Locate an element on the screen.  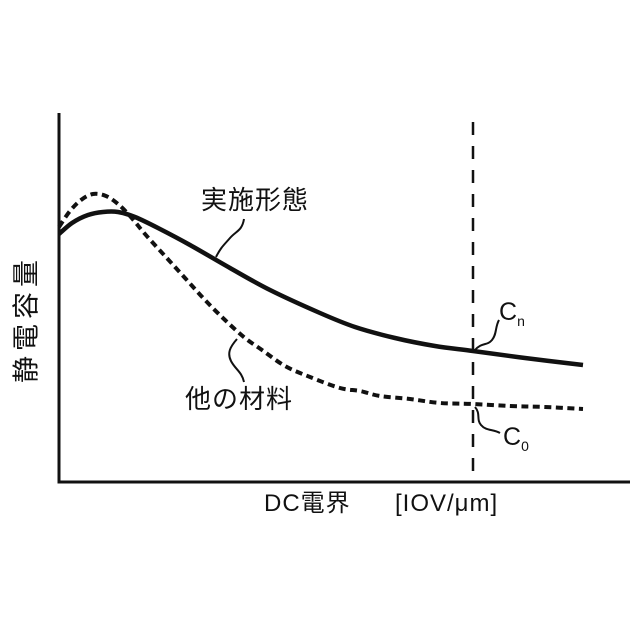
leader-line-embodiment is located at coordinates (230, 238).